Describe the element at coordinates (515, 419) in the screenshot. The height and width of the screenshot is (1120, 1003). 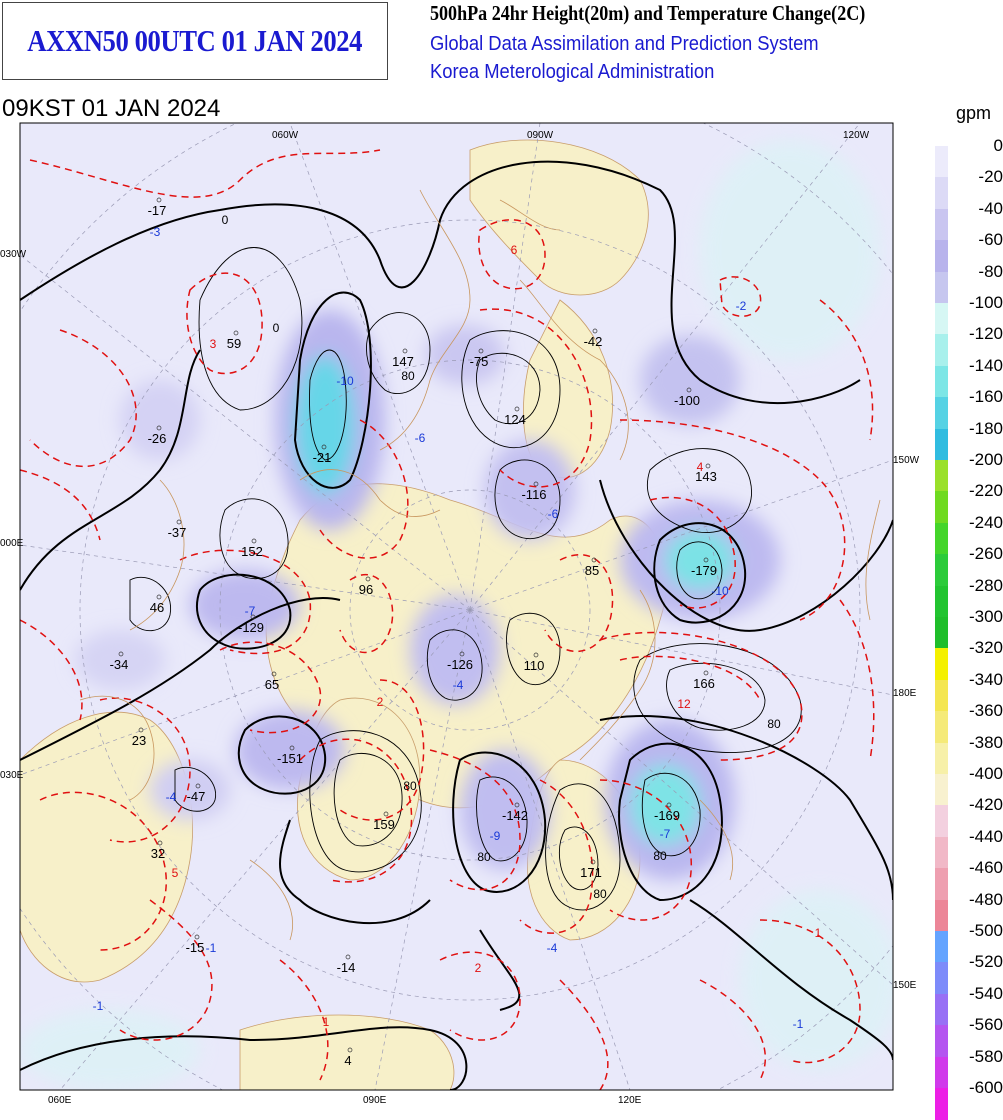
I see `height-change-center-label: 124` at that location.